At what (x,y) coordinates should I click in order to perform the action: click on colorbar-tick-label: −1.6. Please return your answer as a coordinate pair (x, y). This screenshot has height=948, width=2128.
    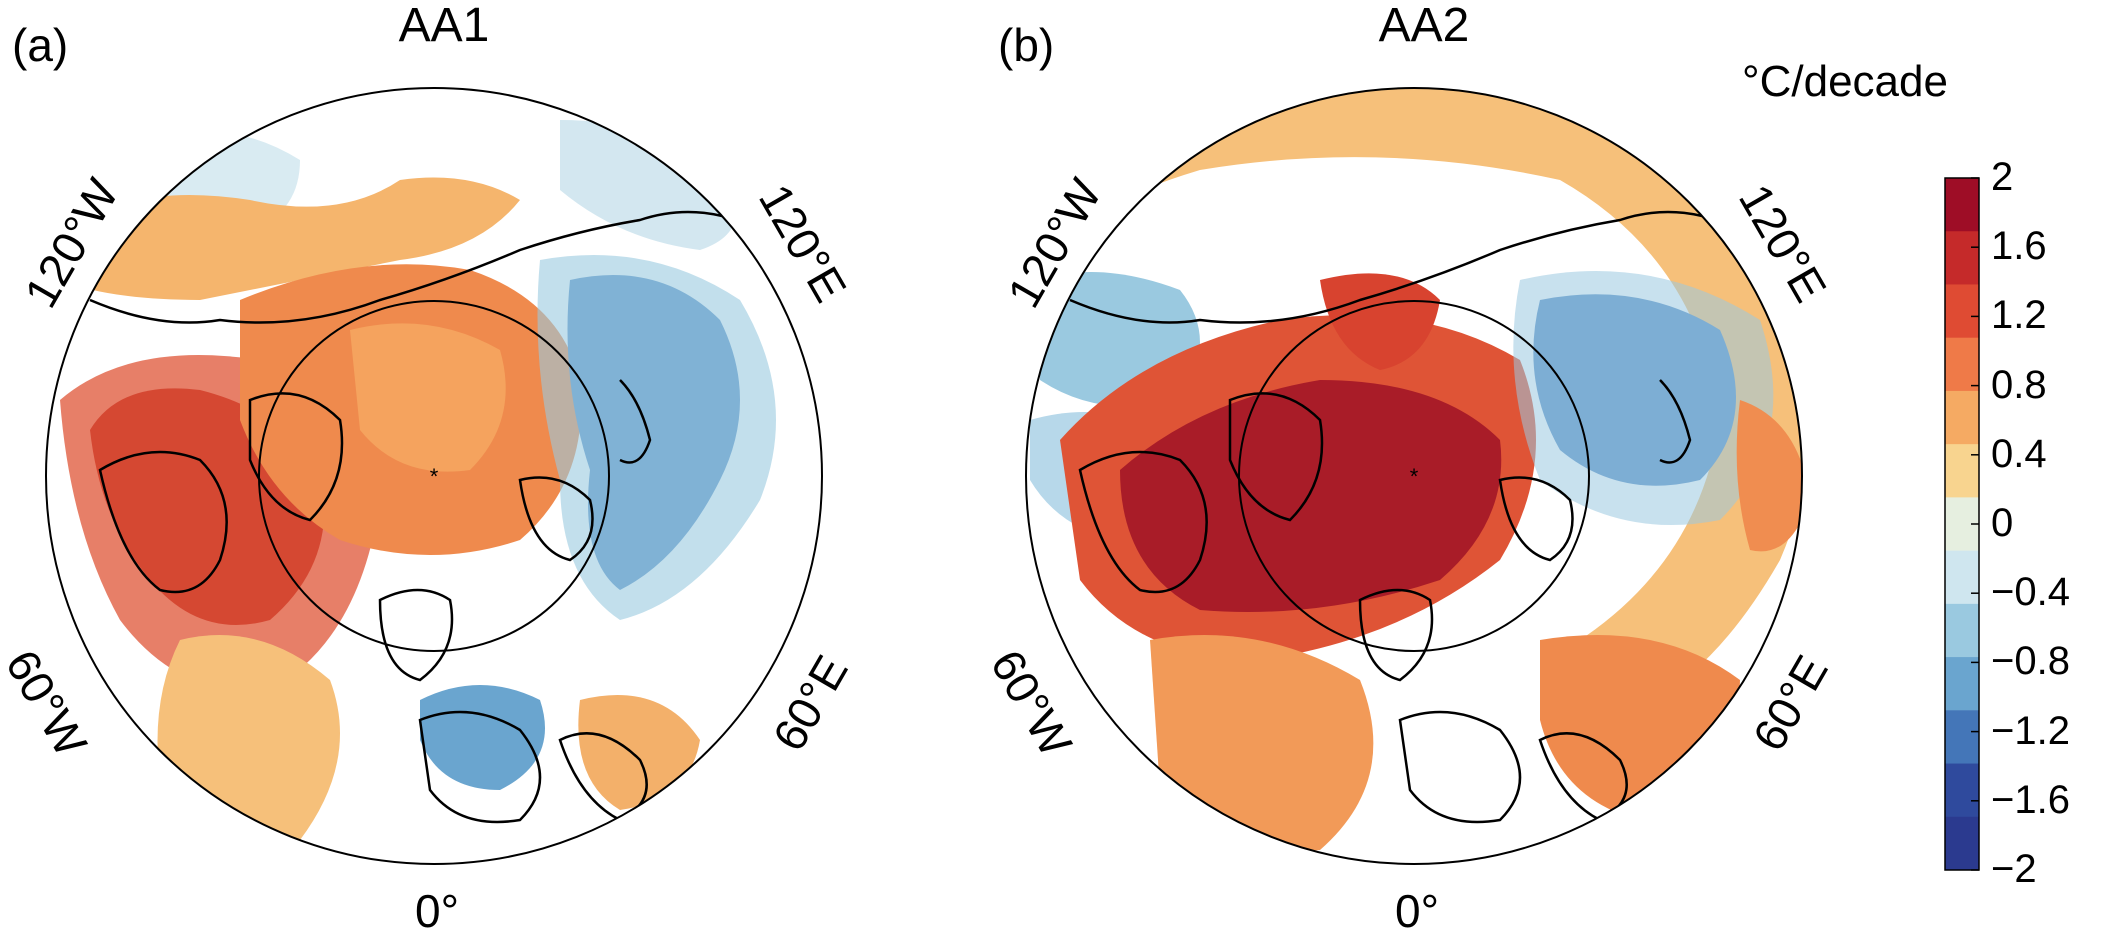
    Looking at the image, I should click on (2030, 799).